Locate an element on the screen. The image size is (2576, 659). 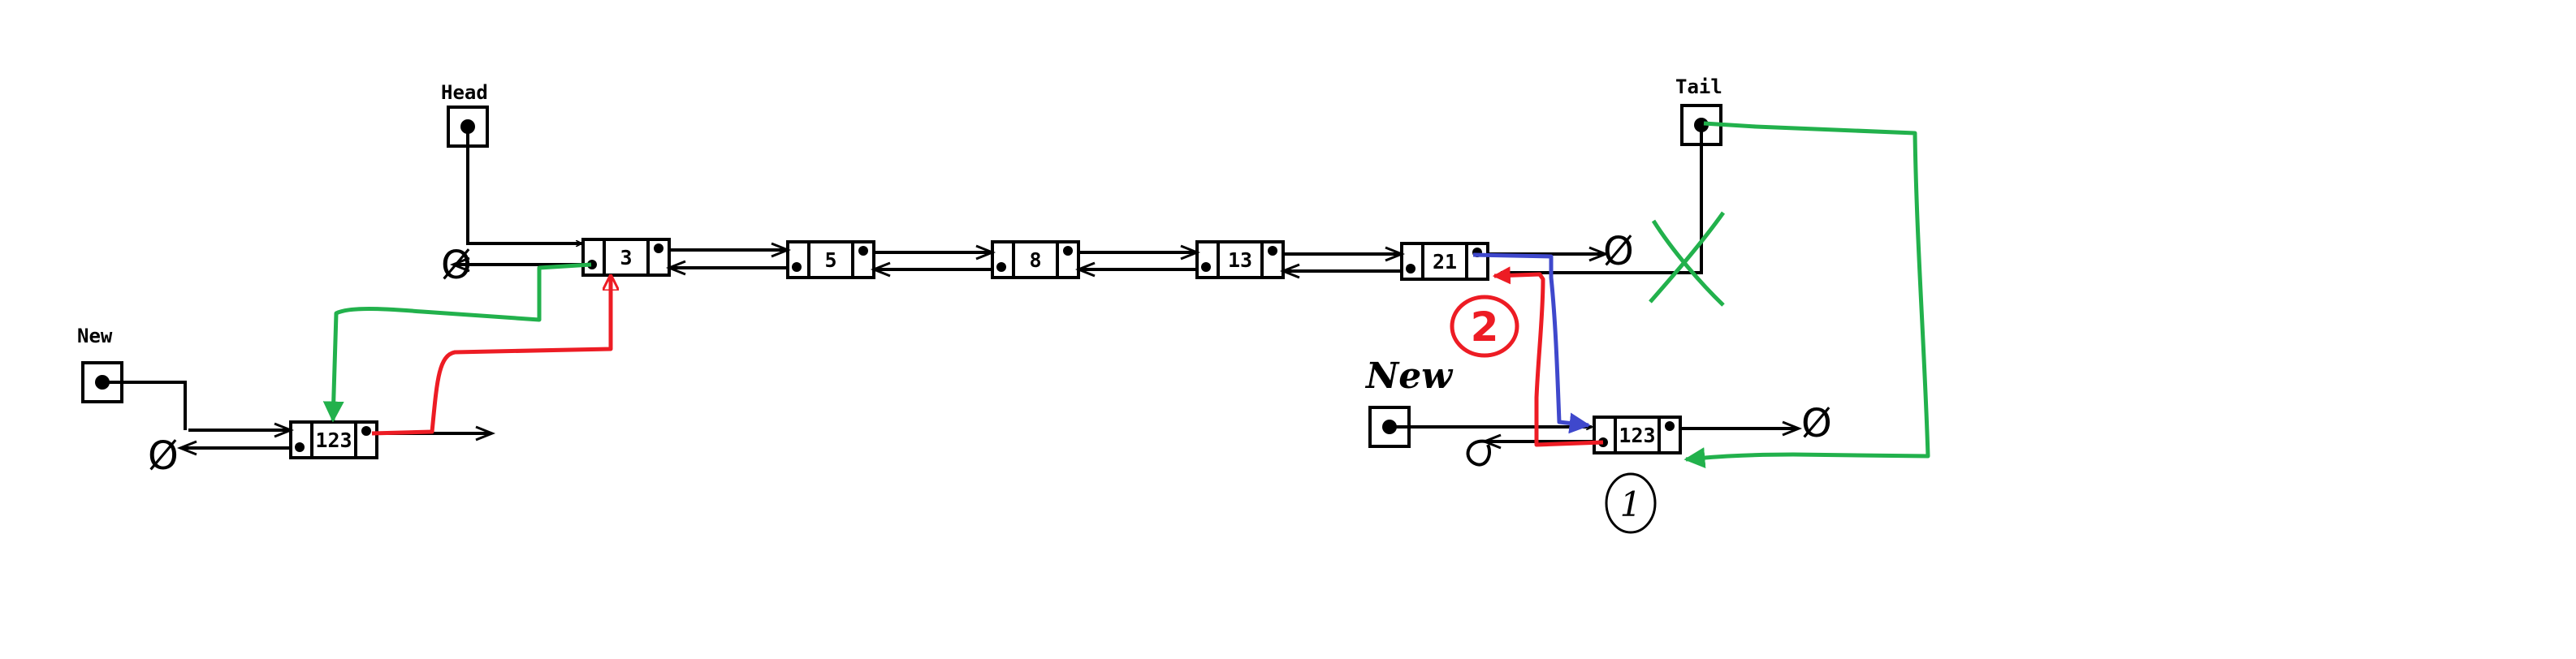
blue-link-node-21-to-new is located at coordinates (1531, 343).